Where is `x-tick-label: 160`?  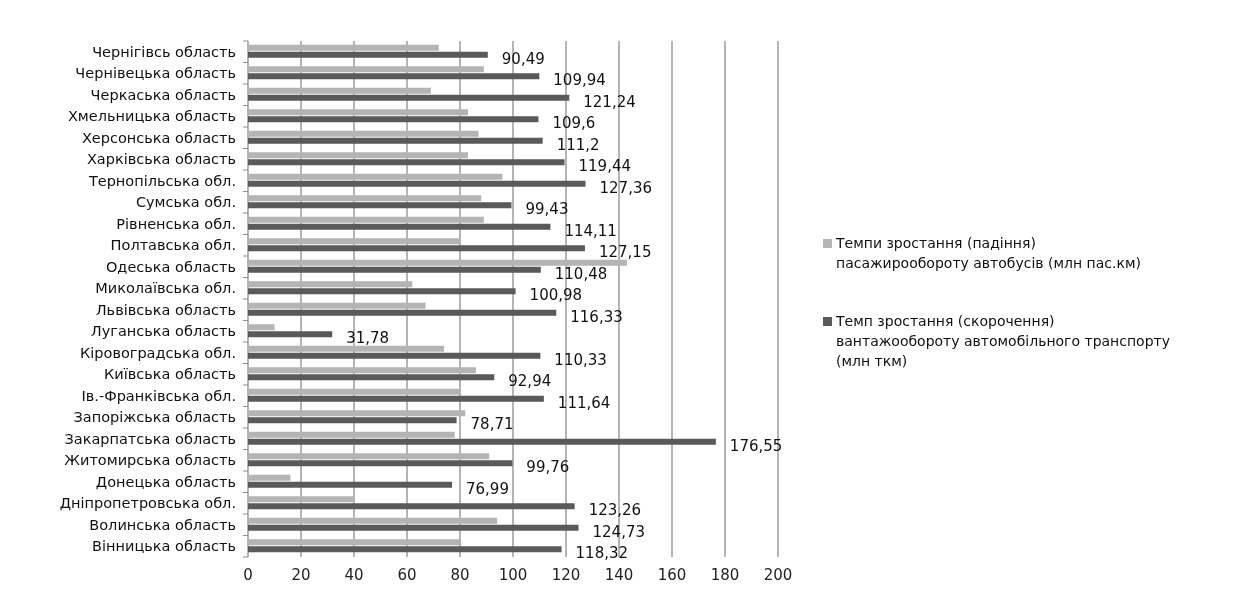
x-tick-label: 160 is located at coordinates (672, 575).